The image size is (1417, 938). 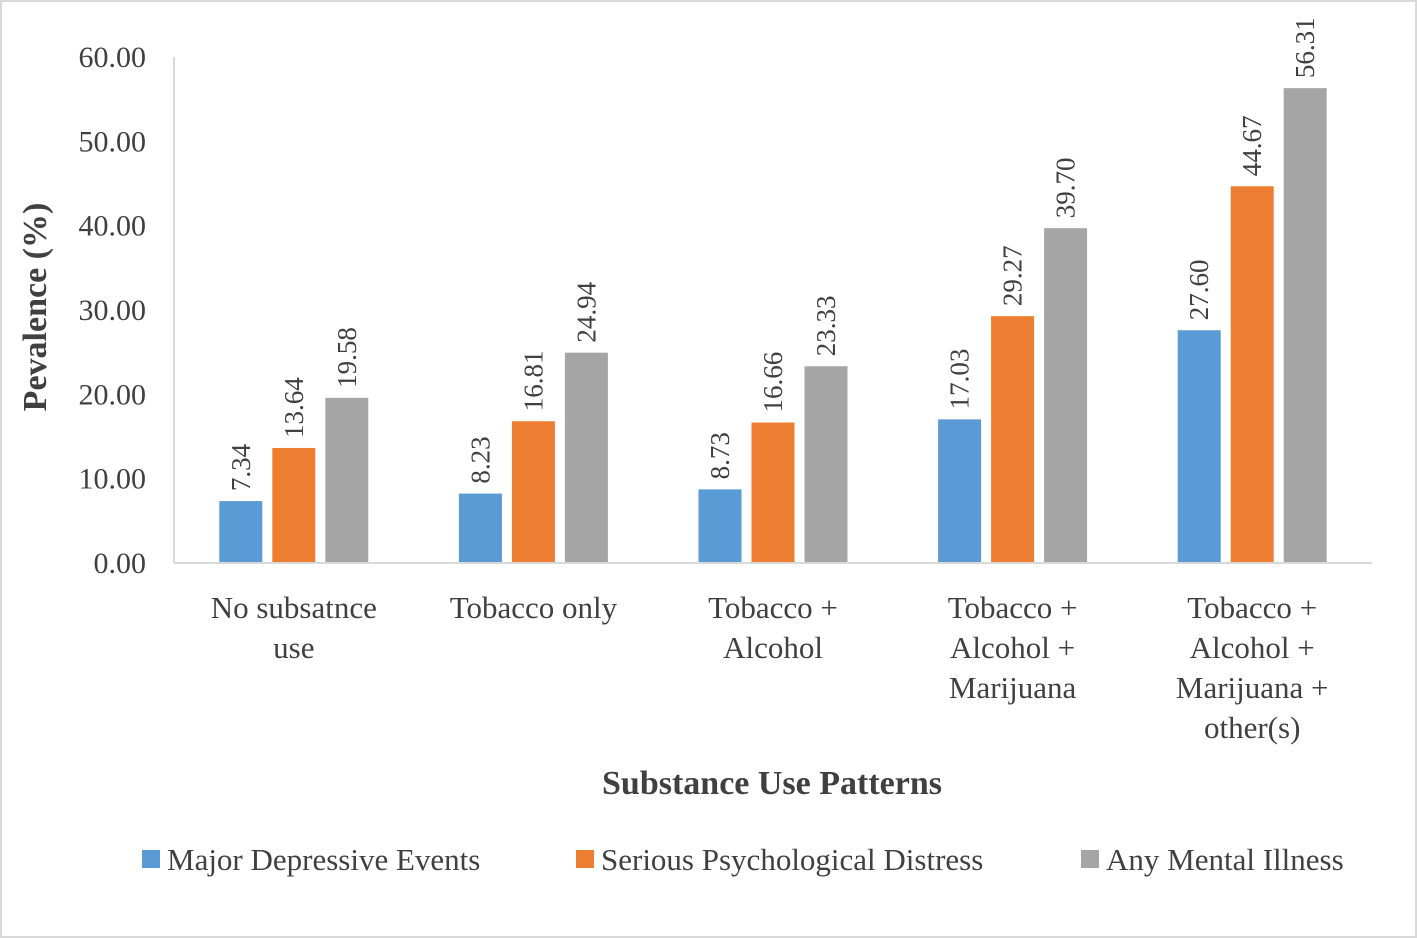 What do you see at coordinates (1199, 289) in the screenshot?
I see `data-label: 27.60` at bounding box center [1199, 289].